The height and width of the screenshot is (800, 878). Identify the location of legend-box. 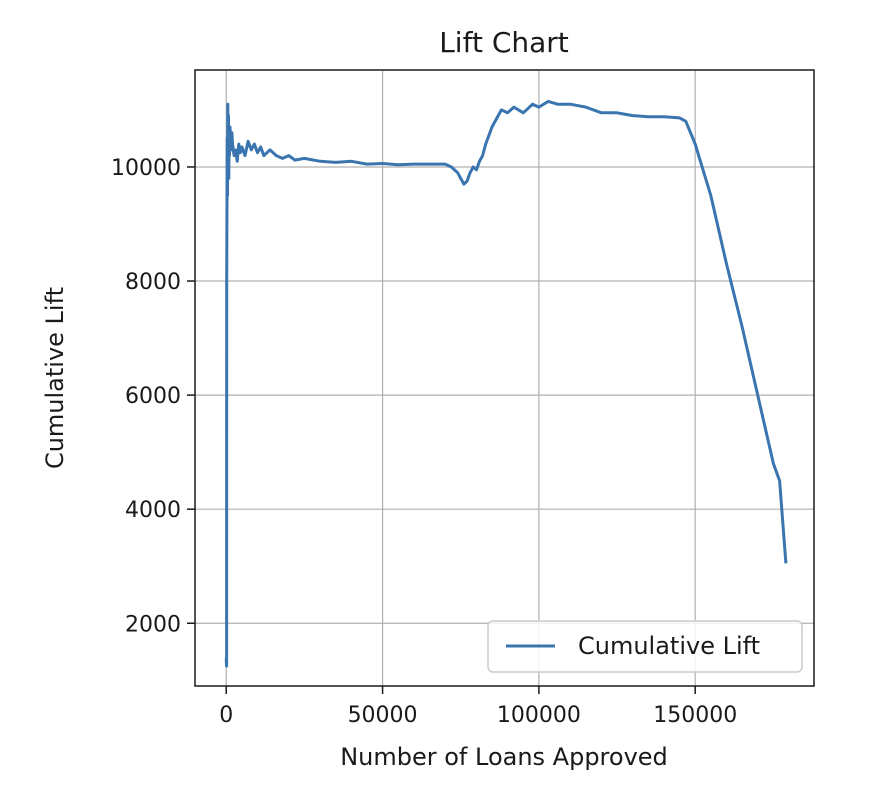
(645, 646).